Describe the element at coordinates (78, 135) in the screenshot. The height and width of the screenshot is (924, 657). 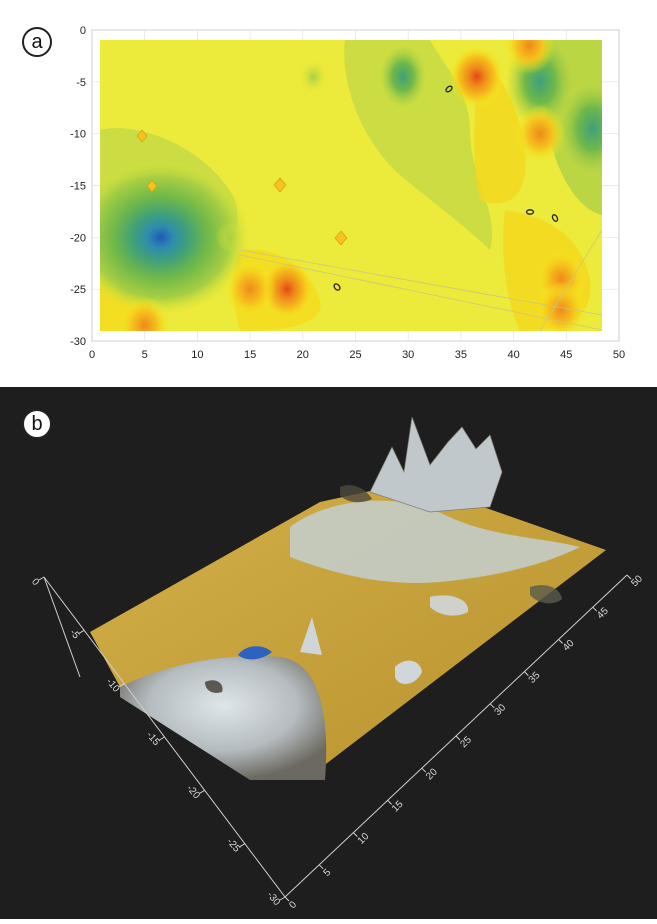
I see `y-tick-label: -10` at that location.